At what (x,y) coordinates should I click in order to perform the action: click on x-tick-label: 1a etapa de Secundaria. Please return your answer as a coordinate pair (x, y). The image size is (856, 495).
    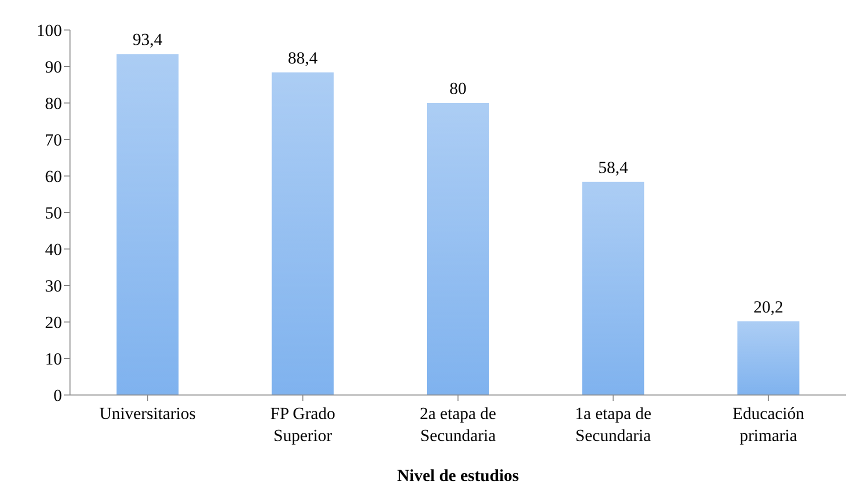
    Looking at the image, I should click on (613, 424).